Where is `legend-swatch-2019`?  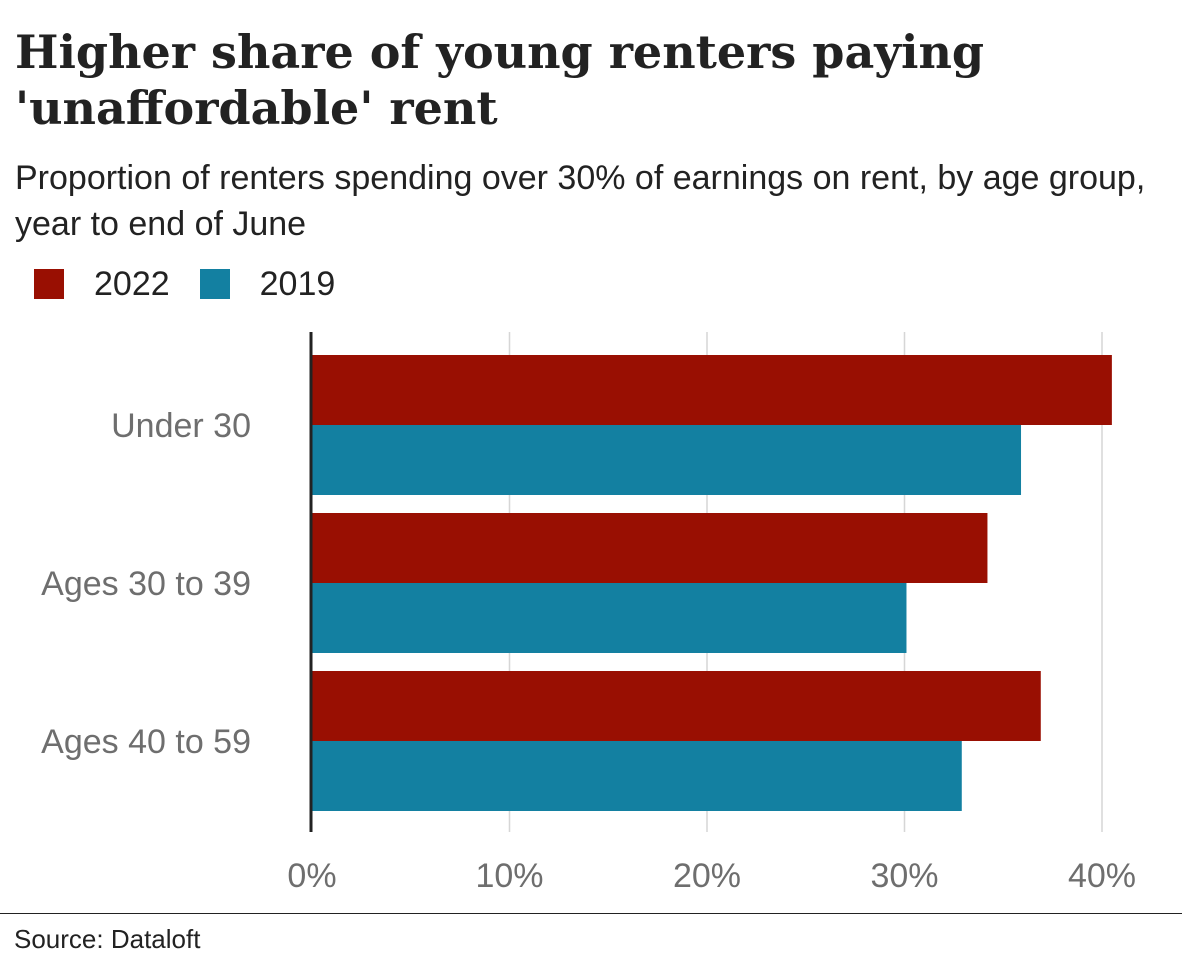 legend-swatch-2019 is located at coordinates (214, 284).